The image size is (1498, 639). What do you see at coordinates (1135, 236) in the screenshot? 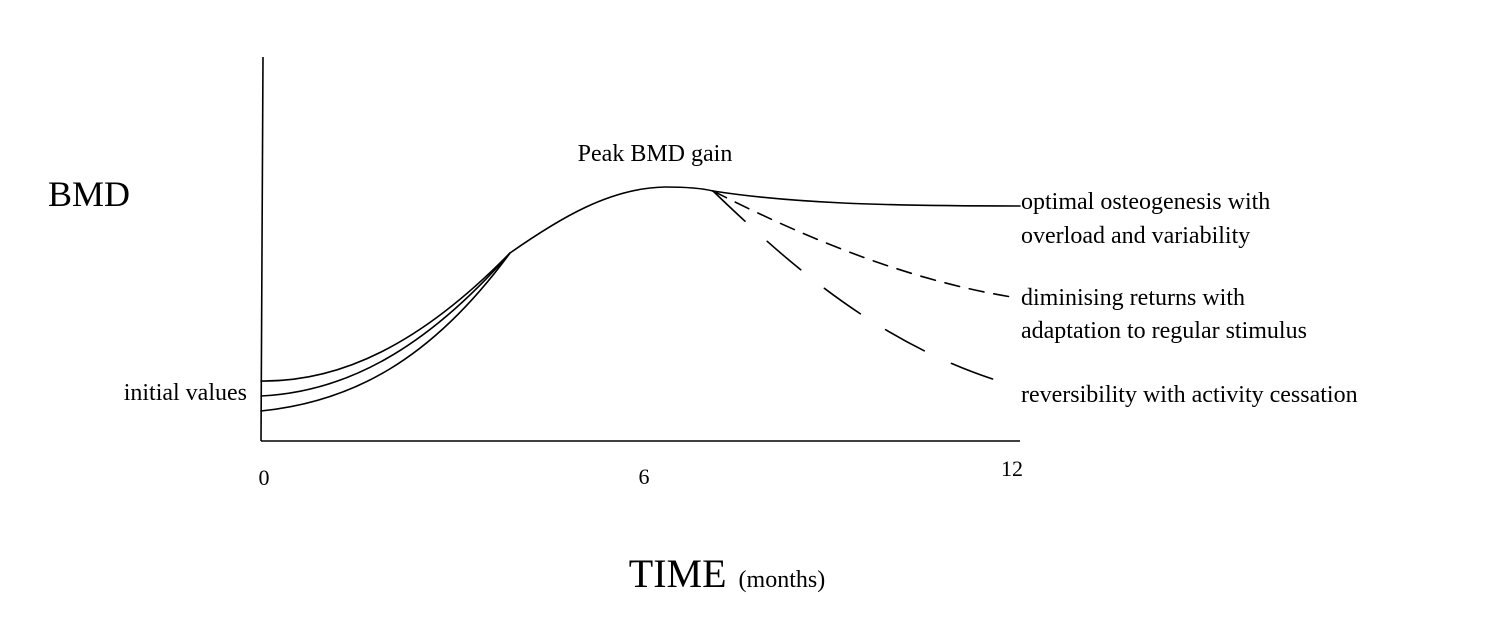
I see `optimal-osteogenesis-label-line2: overload and variability` at bounding box center [1135, 236].